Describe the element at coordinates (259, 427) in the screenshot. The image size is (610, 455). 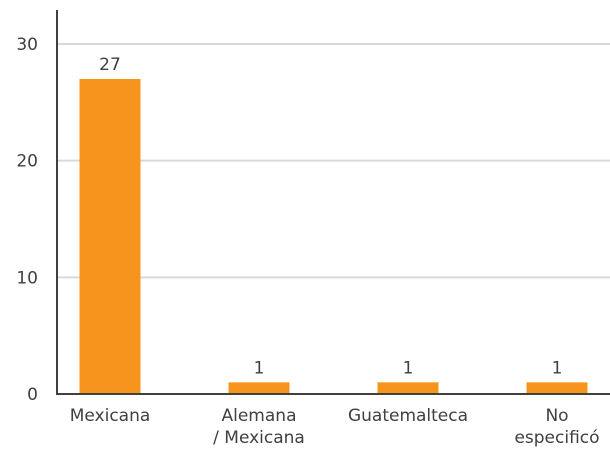
I see `category-label-1: Alemana / Mexicana` at that location.